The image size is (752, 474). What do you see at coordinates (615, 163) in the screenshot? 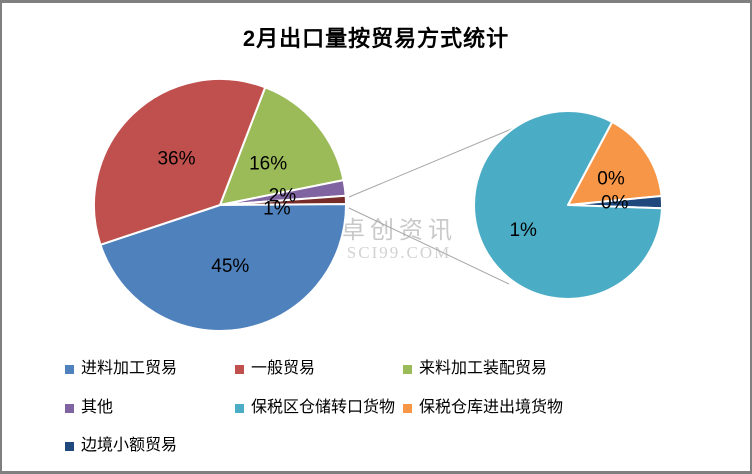
I see `pie-slice-baoshui-cangku` at bounding box center [615, 163].